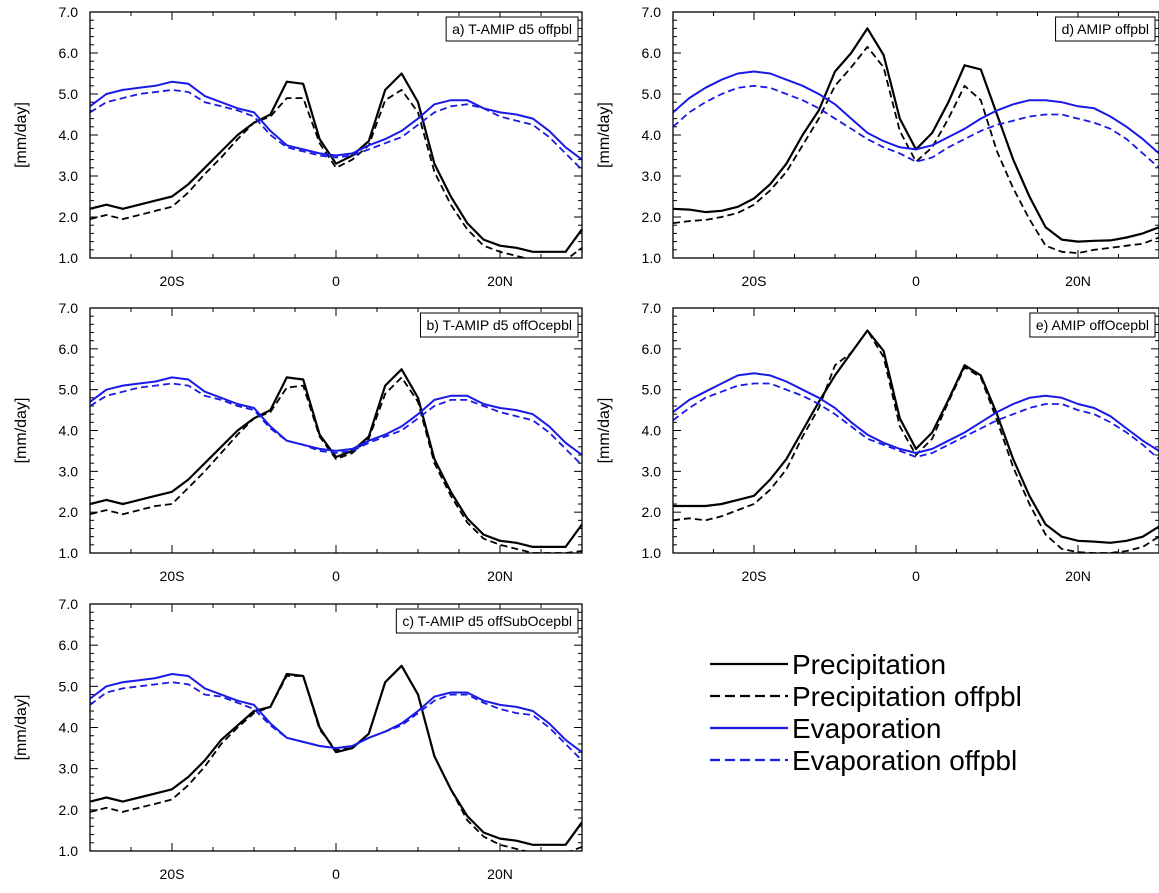 The image size is (1159, 893). I want to click on panel-title: e) AMIP offOcepbl, so click(1092, 325).